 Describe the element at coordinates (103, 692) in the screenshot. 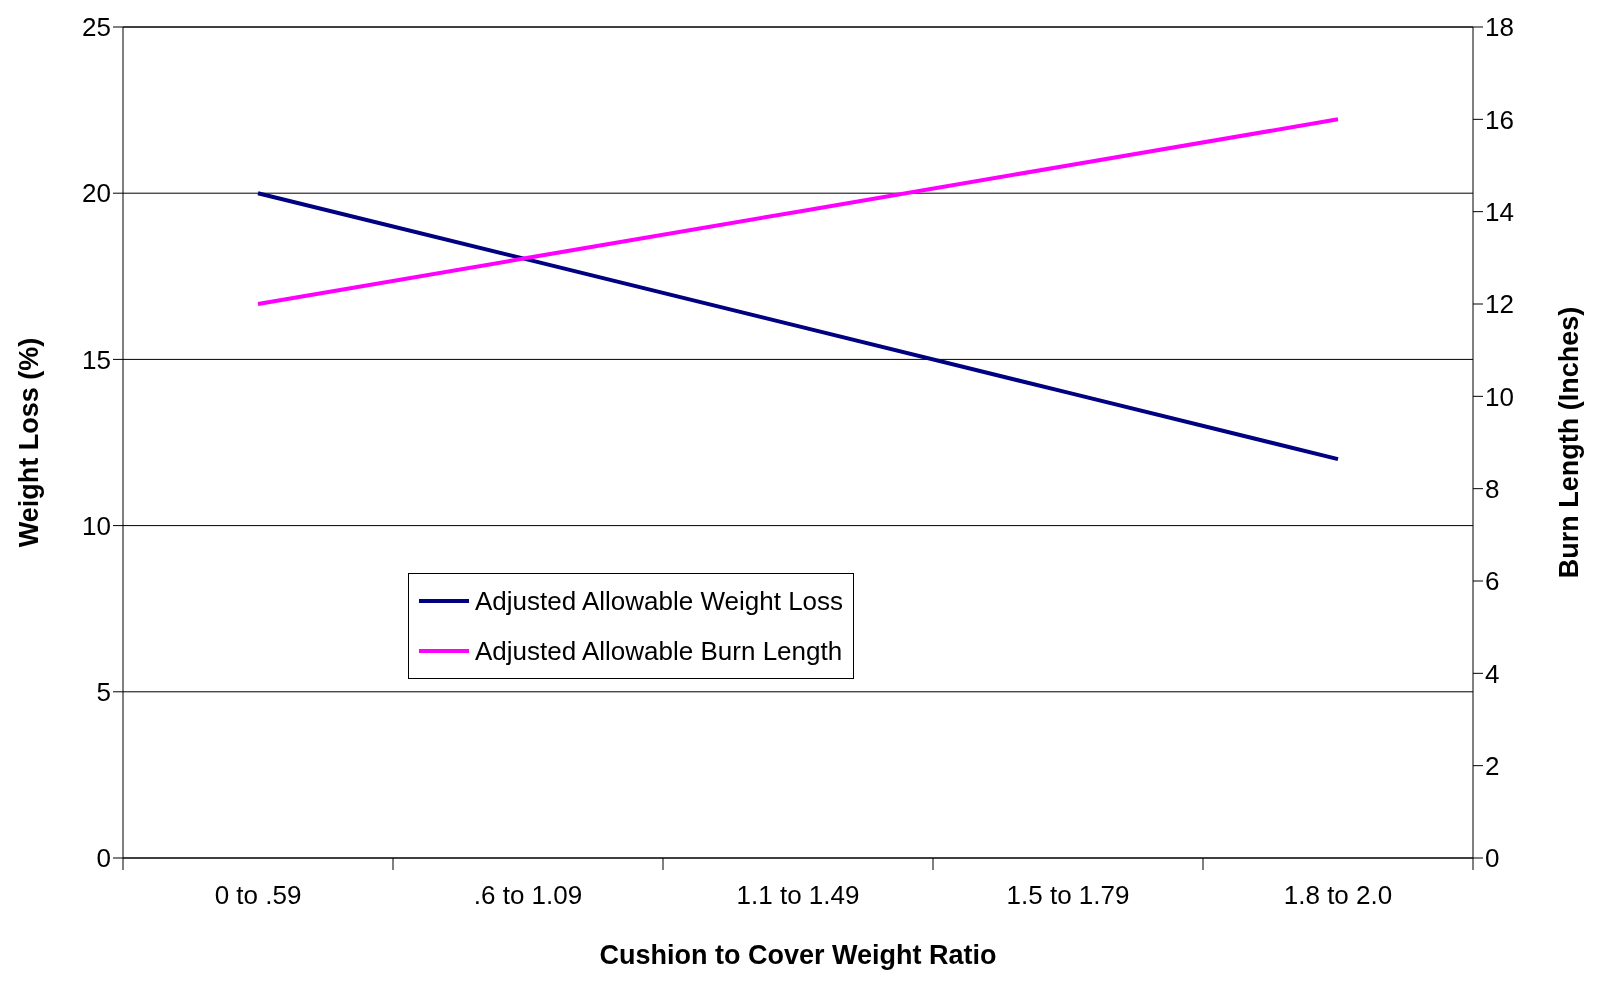

I see `y-tick-label: 5` at that location.